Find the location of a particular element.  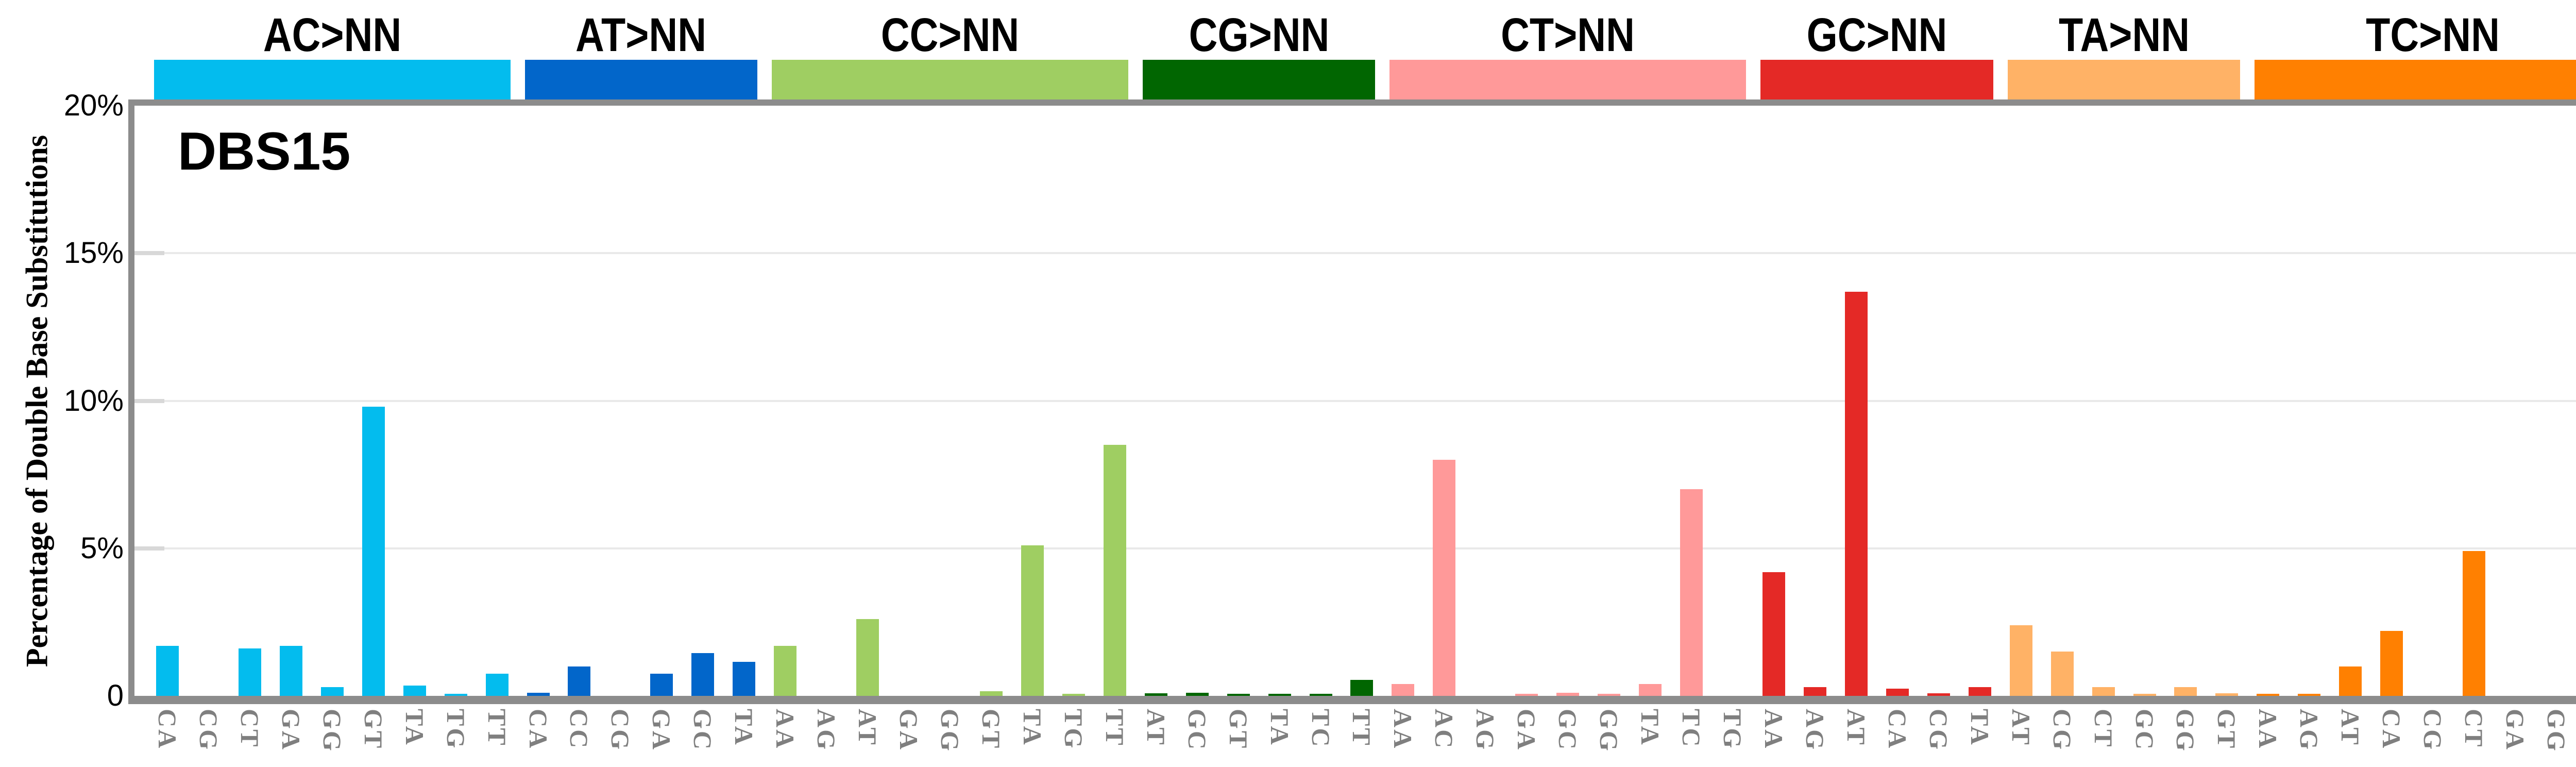

bar-CT-TC is located at coordinates (1691, 592).